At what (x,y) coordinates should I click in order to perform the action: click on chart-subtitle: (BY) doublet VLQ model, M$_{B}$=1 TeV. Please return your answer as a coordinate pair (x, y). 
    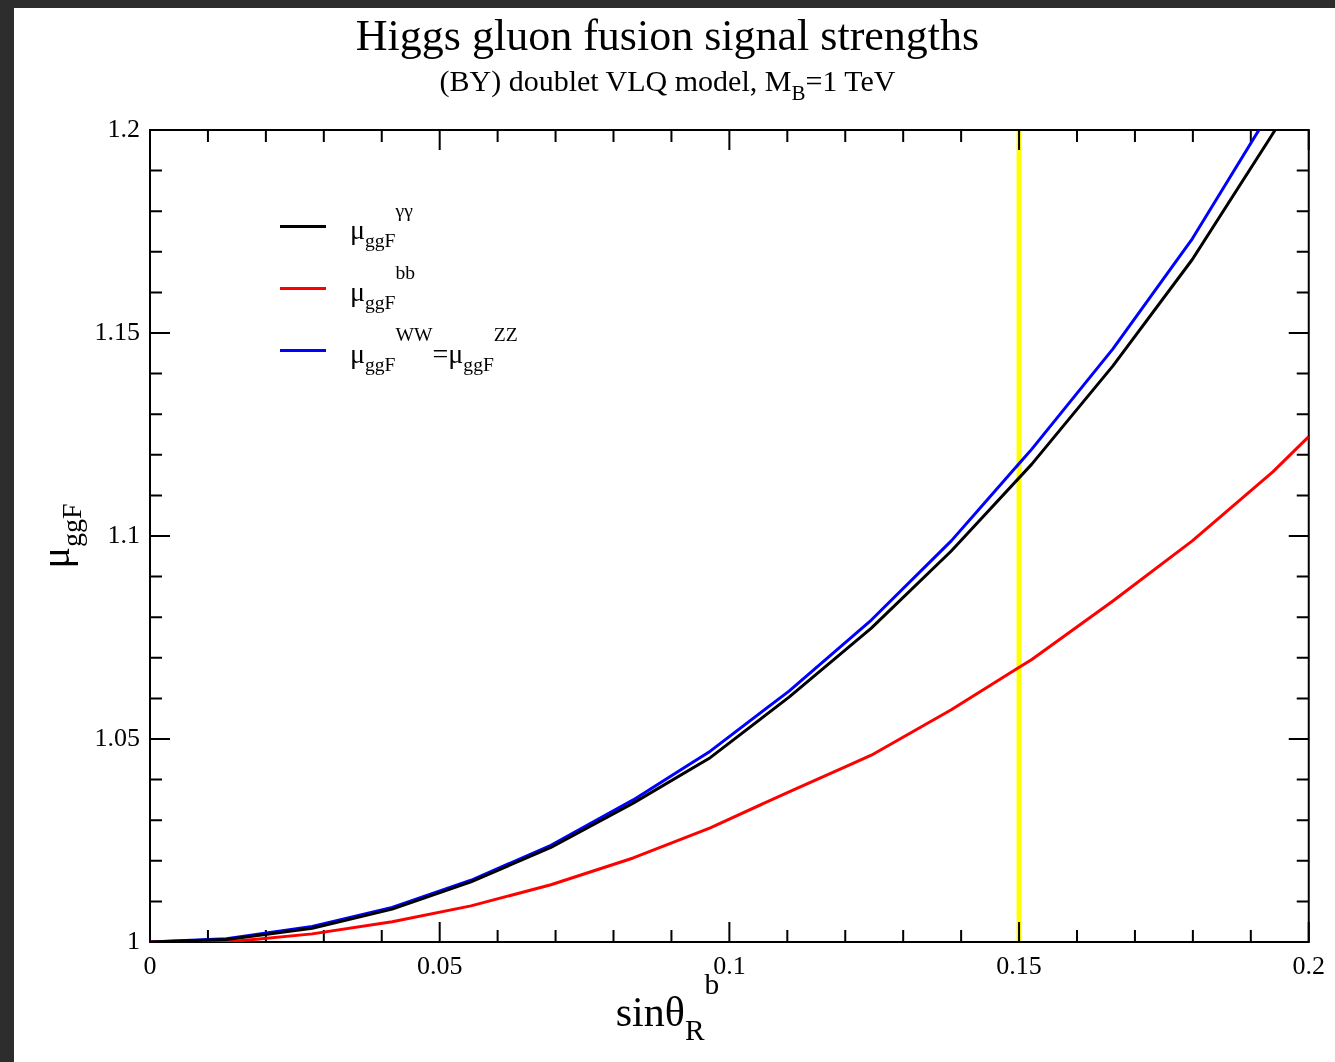
    Looking at the image, I should click on (667, 85).